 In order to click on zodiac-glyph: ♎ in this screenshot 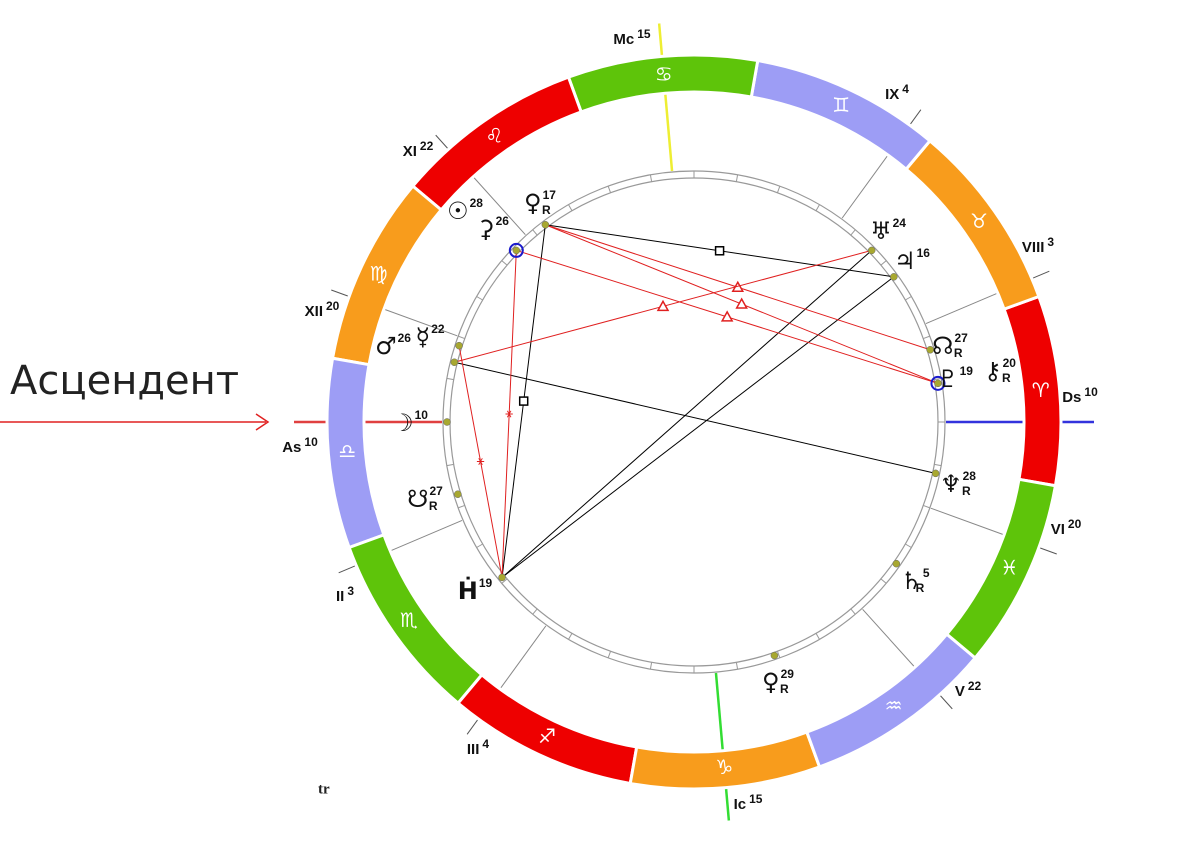, I will do `click(347, 451)`.